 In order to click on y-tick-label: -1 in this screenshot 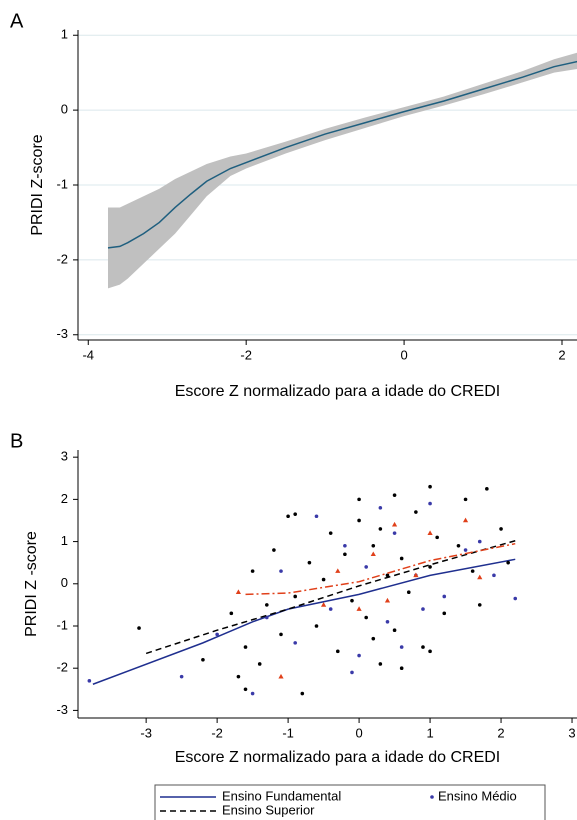, I will do `click(62, 624)`.